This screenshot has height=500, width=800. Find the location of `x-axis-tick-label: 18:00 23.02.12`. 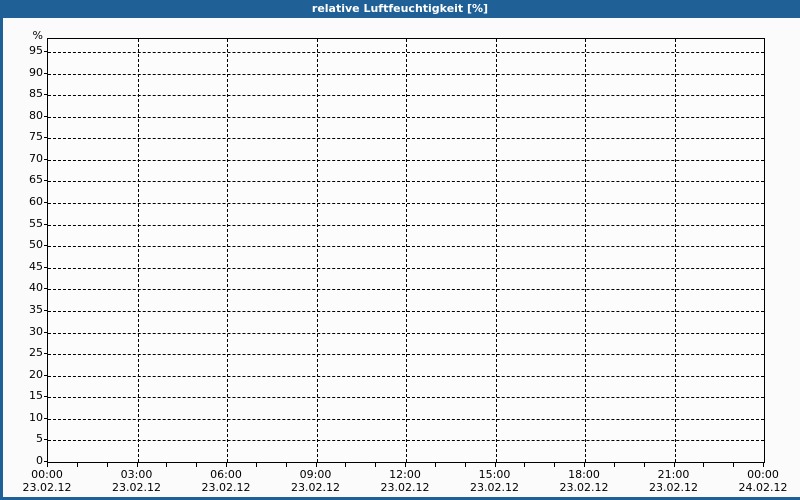

x-axis-tick-label: 18:00 23.02.12 is located at coordinates (584, 481).